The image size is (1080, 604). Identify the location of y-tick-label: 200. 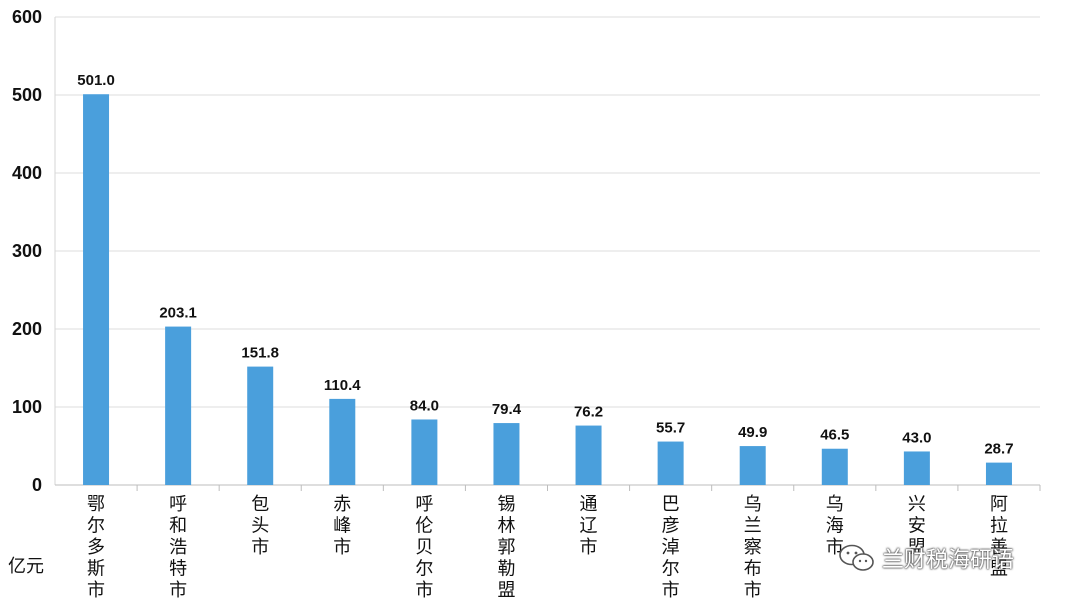
(27, 329).